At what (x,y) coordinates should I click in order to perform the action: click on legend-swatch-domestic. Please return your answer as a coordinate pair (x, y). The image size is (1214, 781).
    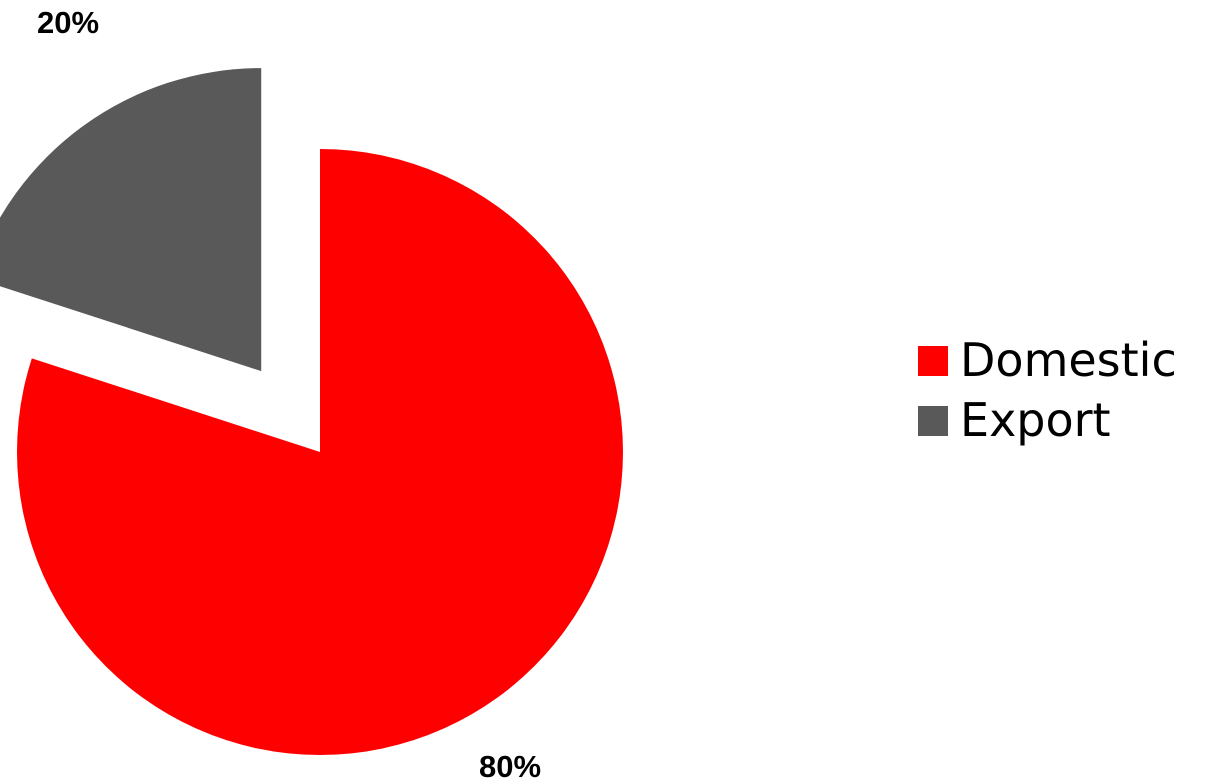
    Looking at the image, I should click on (933, 361).